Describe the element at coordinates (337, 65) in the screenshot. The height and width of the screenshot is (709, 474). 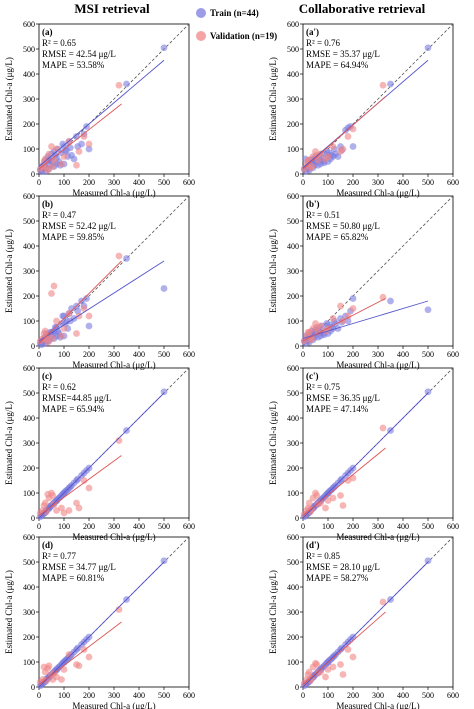
I see `mape-stat: MAPE = 64.94%` at that location.